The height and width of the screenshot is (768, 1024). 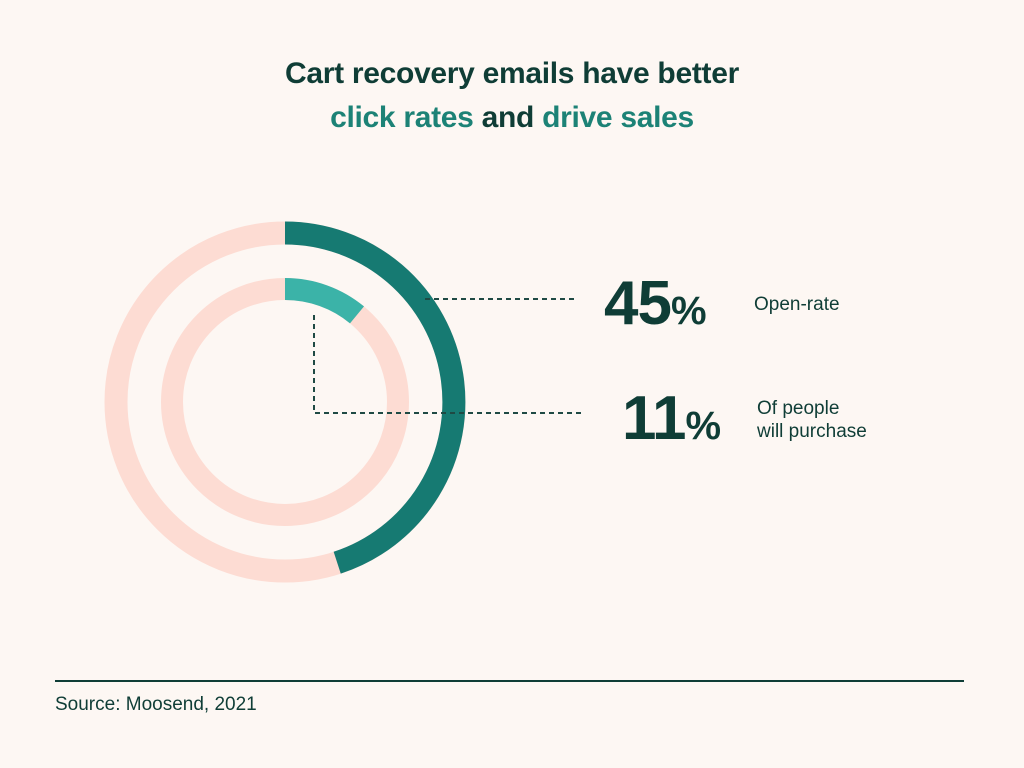 What do you see at coordinates (812, 431) in the screenshot?
I see `purchase-label-line-2: will purchase` at bounding box center [812, 431].